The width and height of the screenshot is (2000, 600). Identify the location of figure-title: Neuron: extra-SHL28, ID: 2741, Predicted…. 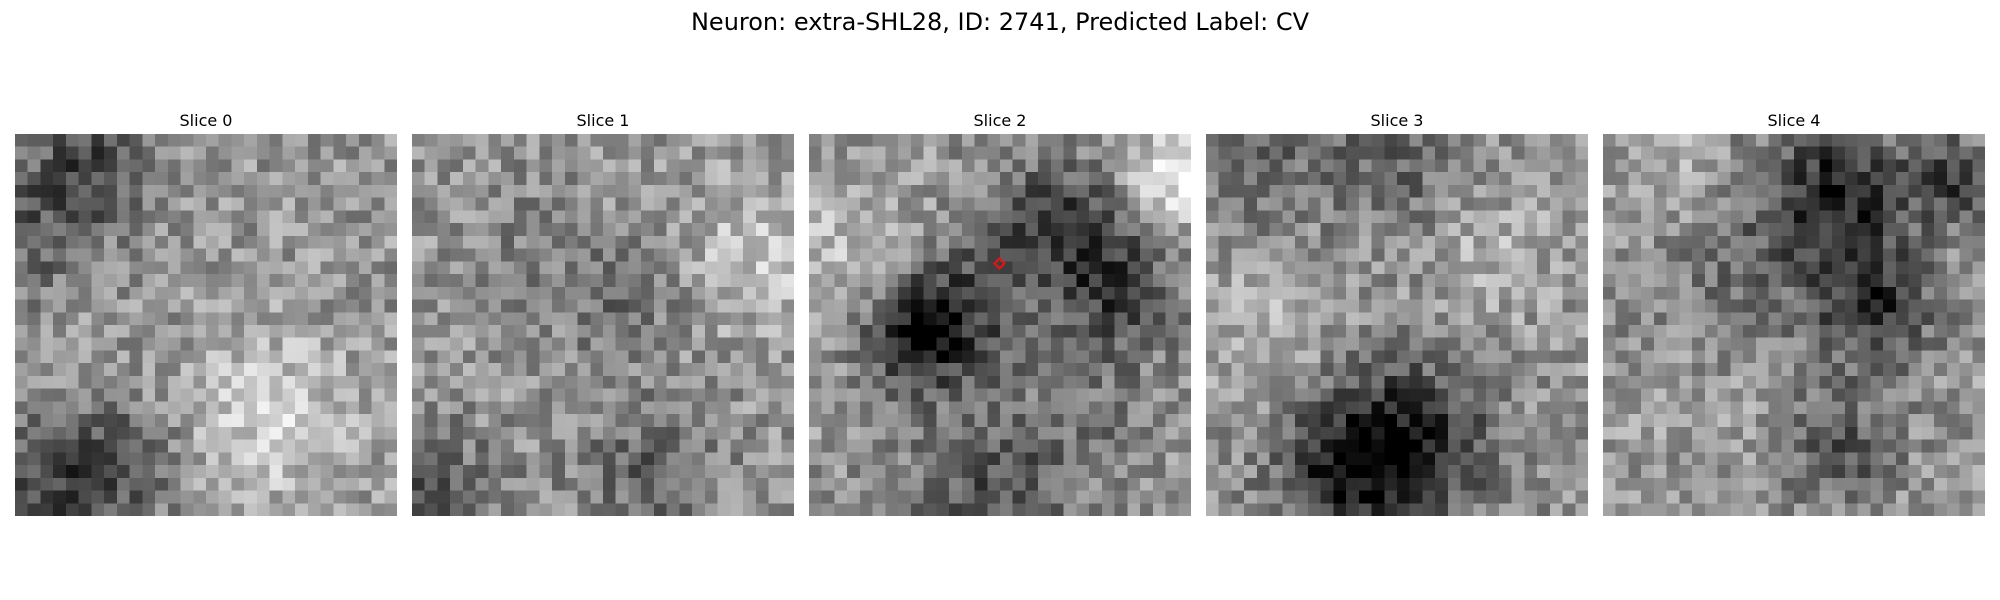
(1000, 22).